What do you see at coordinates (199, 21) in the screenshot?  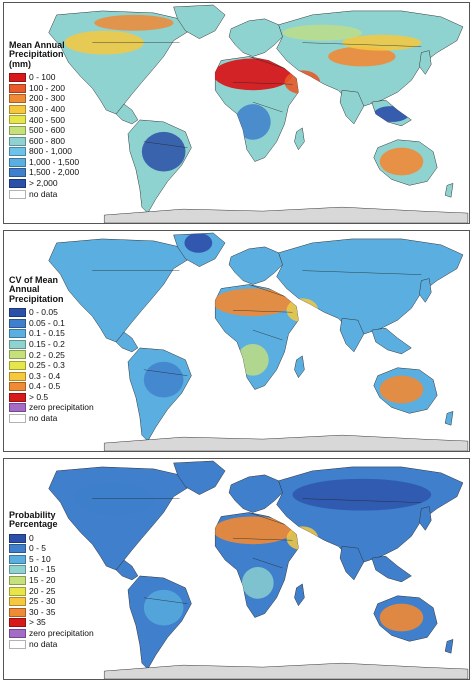 I see `greenland-landmass` at bounding box center [199, 21].